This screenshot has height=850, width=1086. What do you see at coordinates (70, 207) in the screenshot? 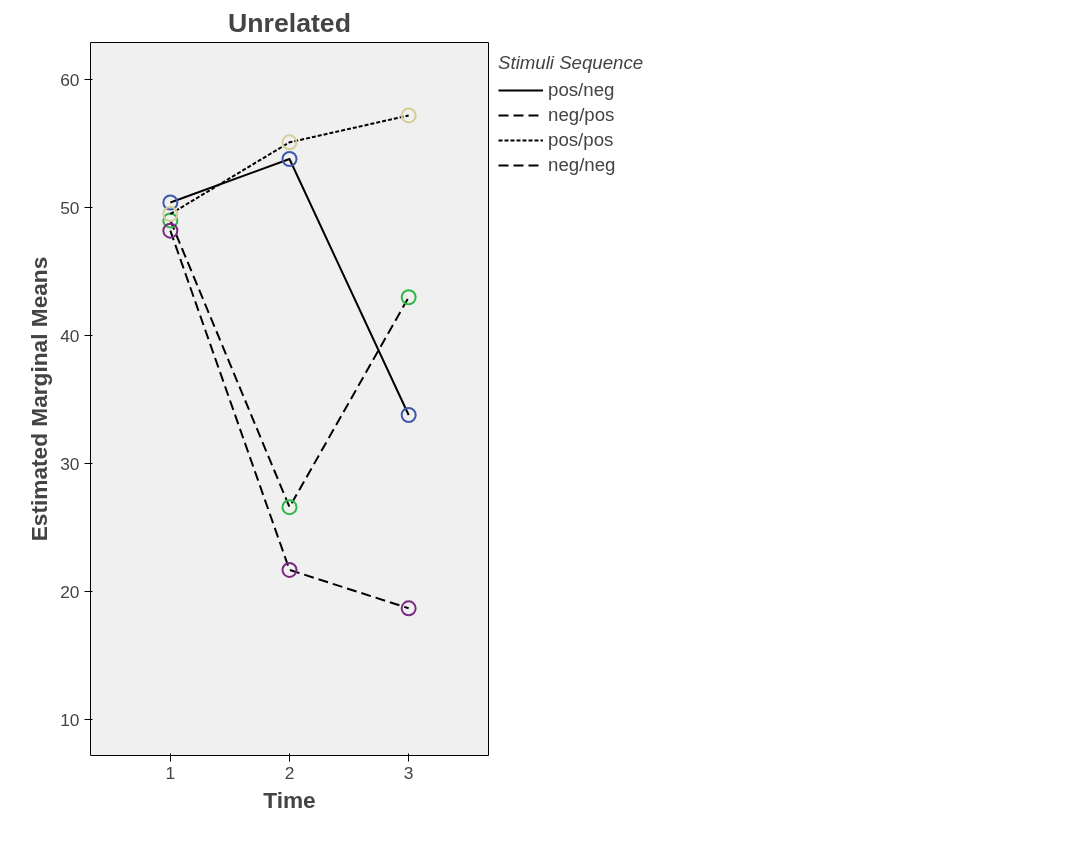
I see `y-tick-label: 50` at bounding box center [70, 207].